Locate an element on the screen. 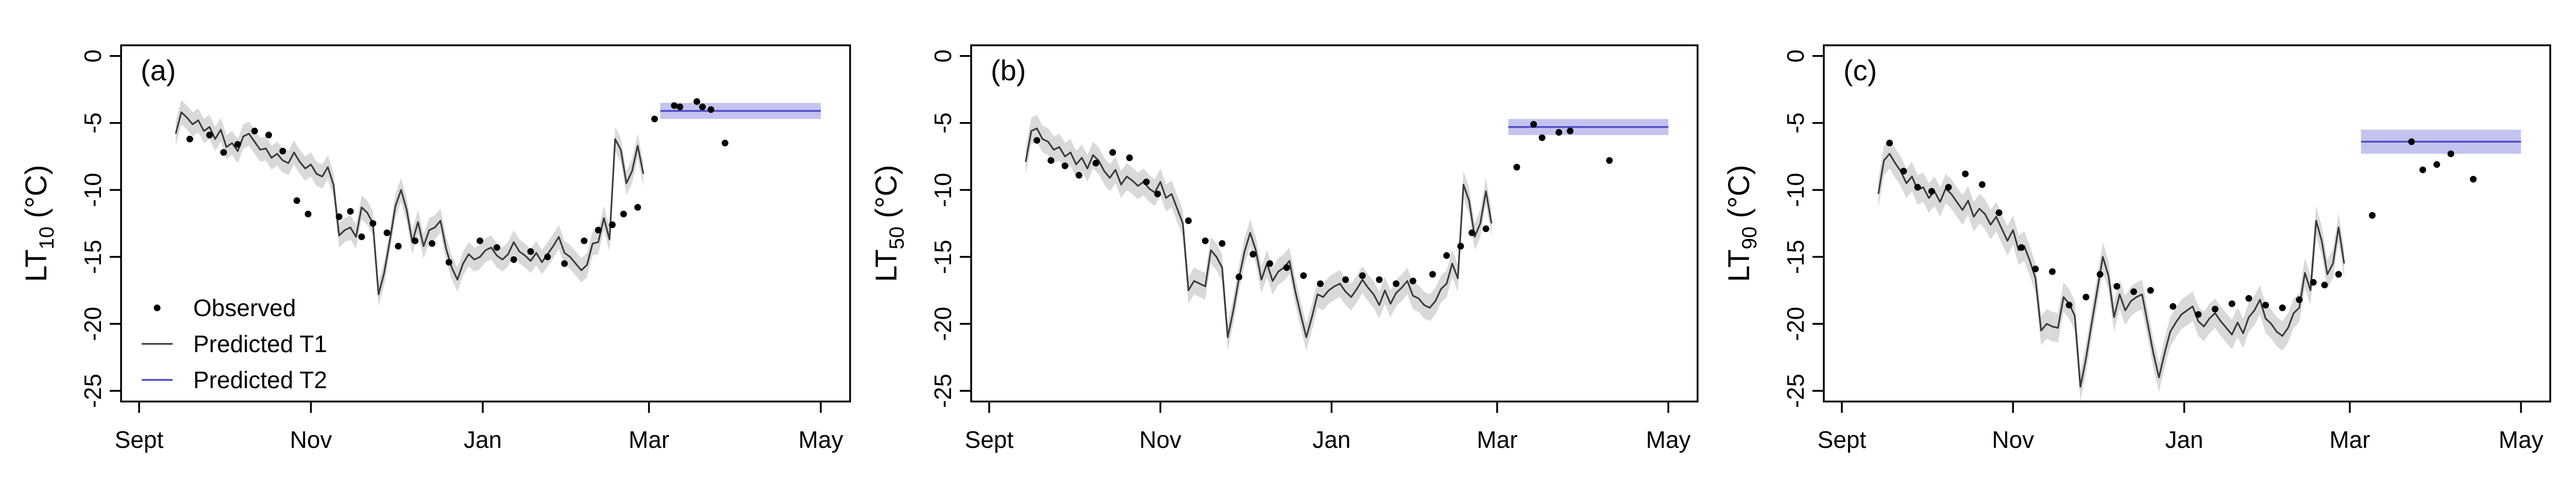 The width and height of the screenshot is (2576, 488). panel-label: (c) is located at coordinates (1860, 70).